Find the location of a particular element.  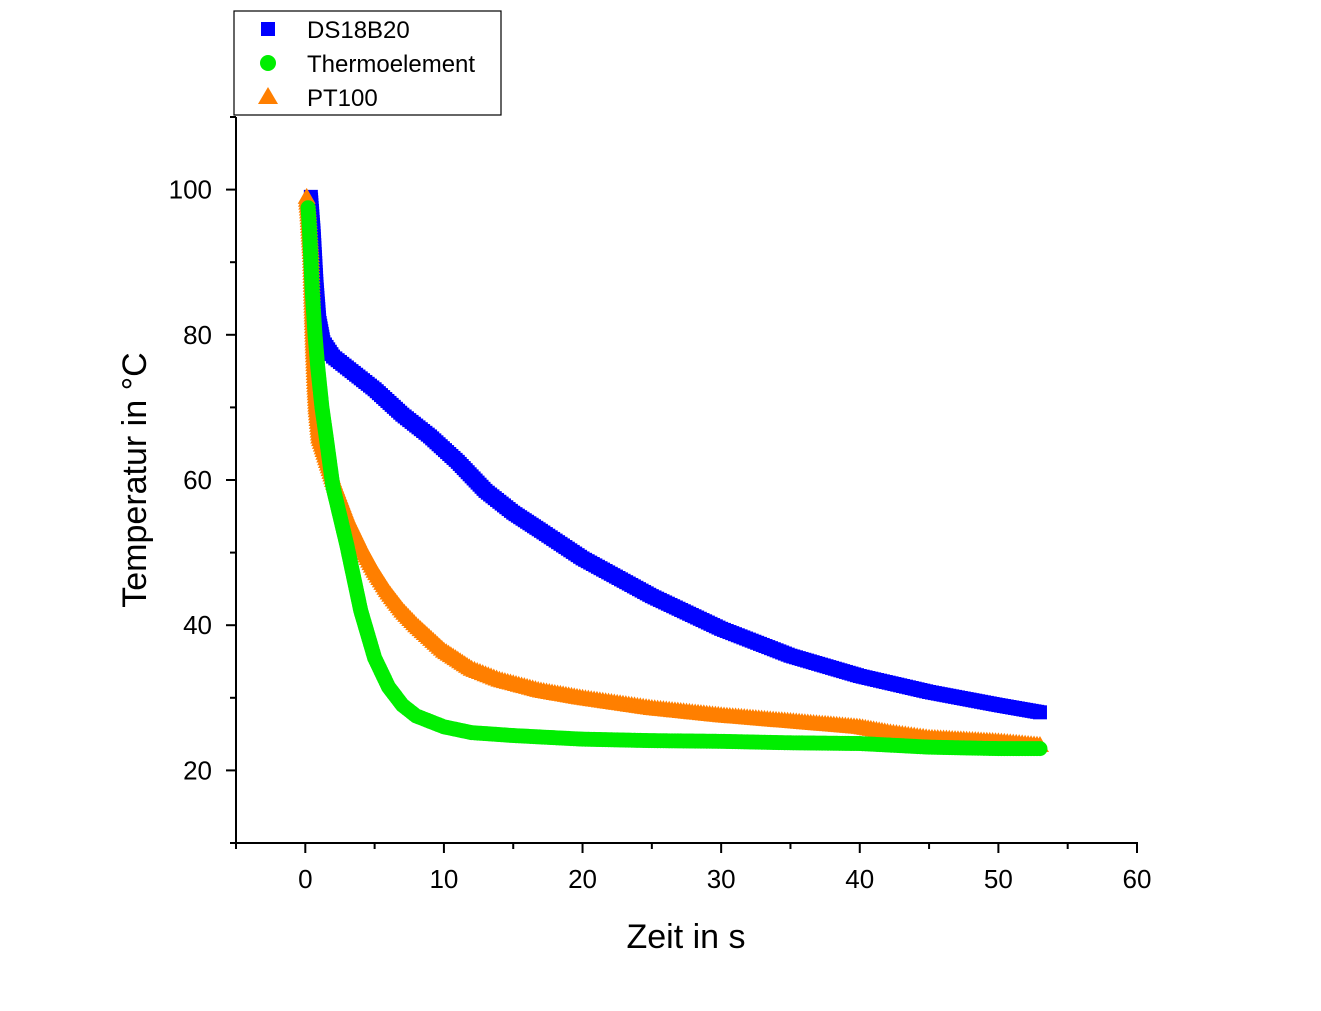

legend-label: Thermoelement is located at coordinates (391, 64).